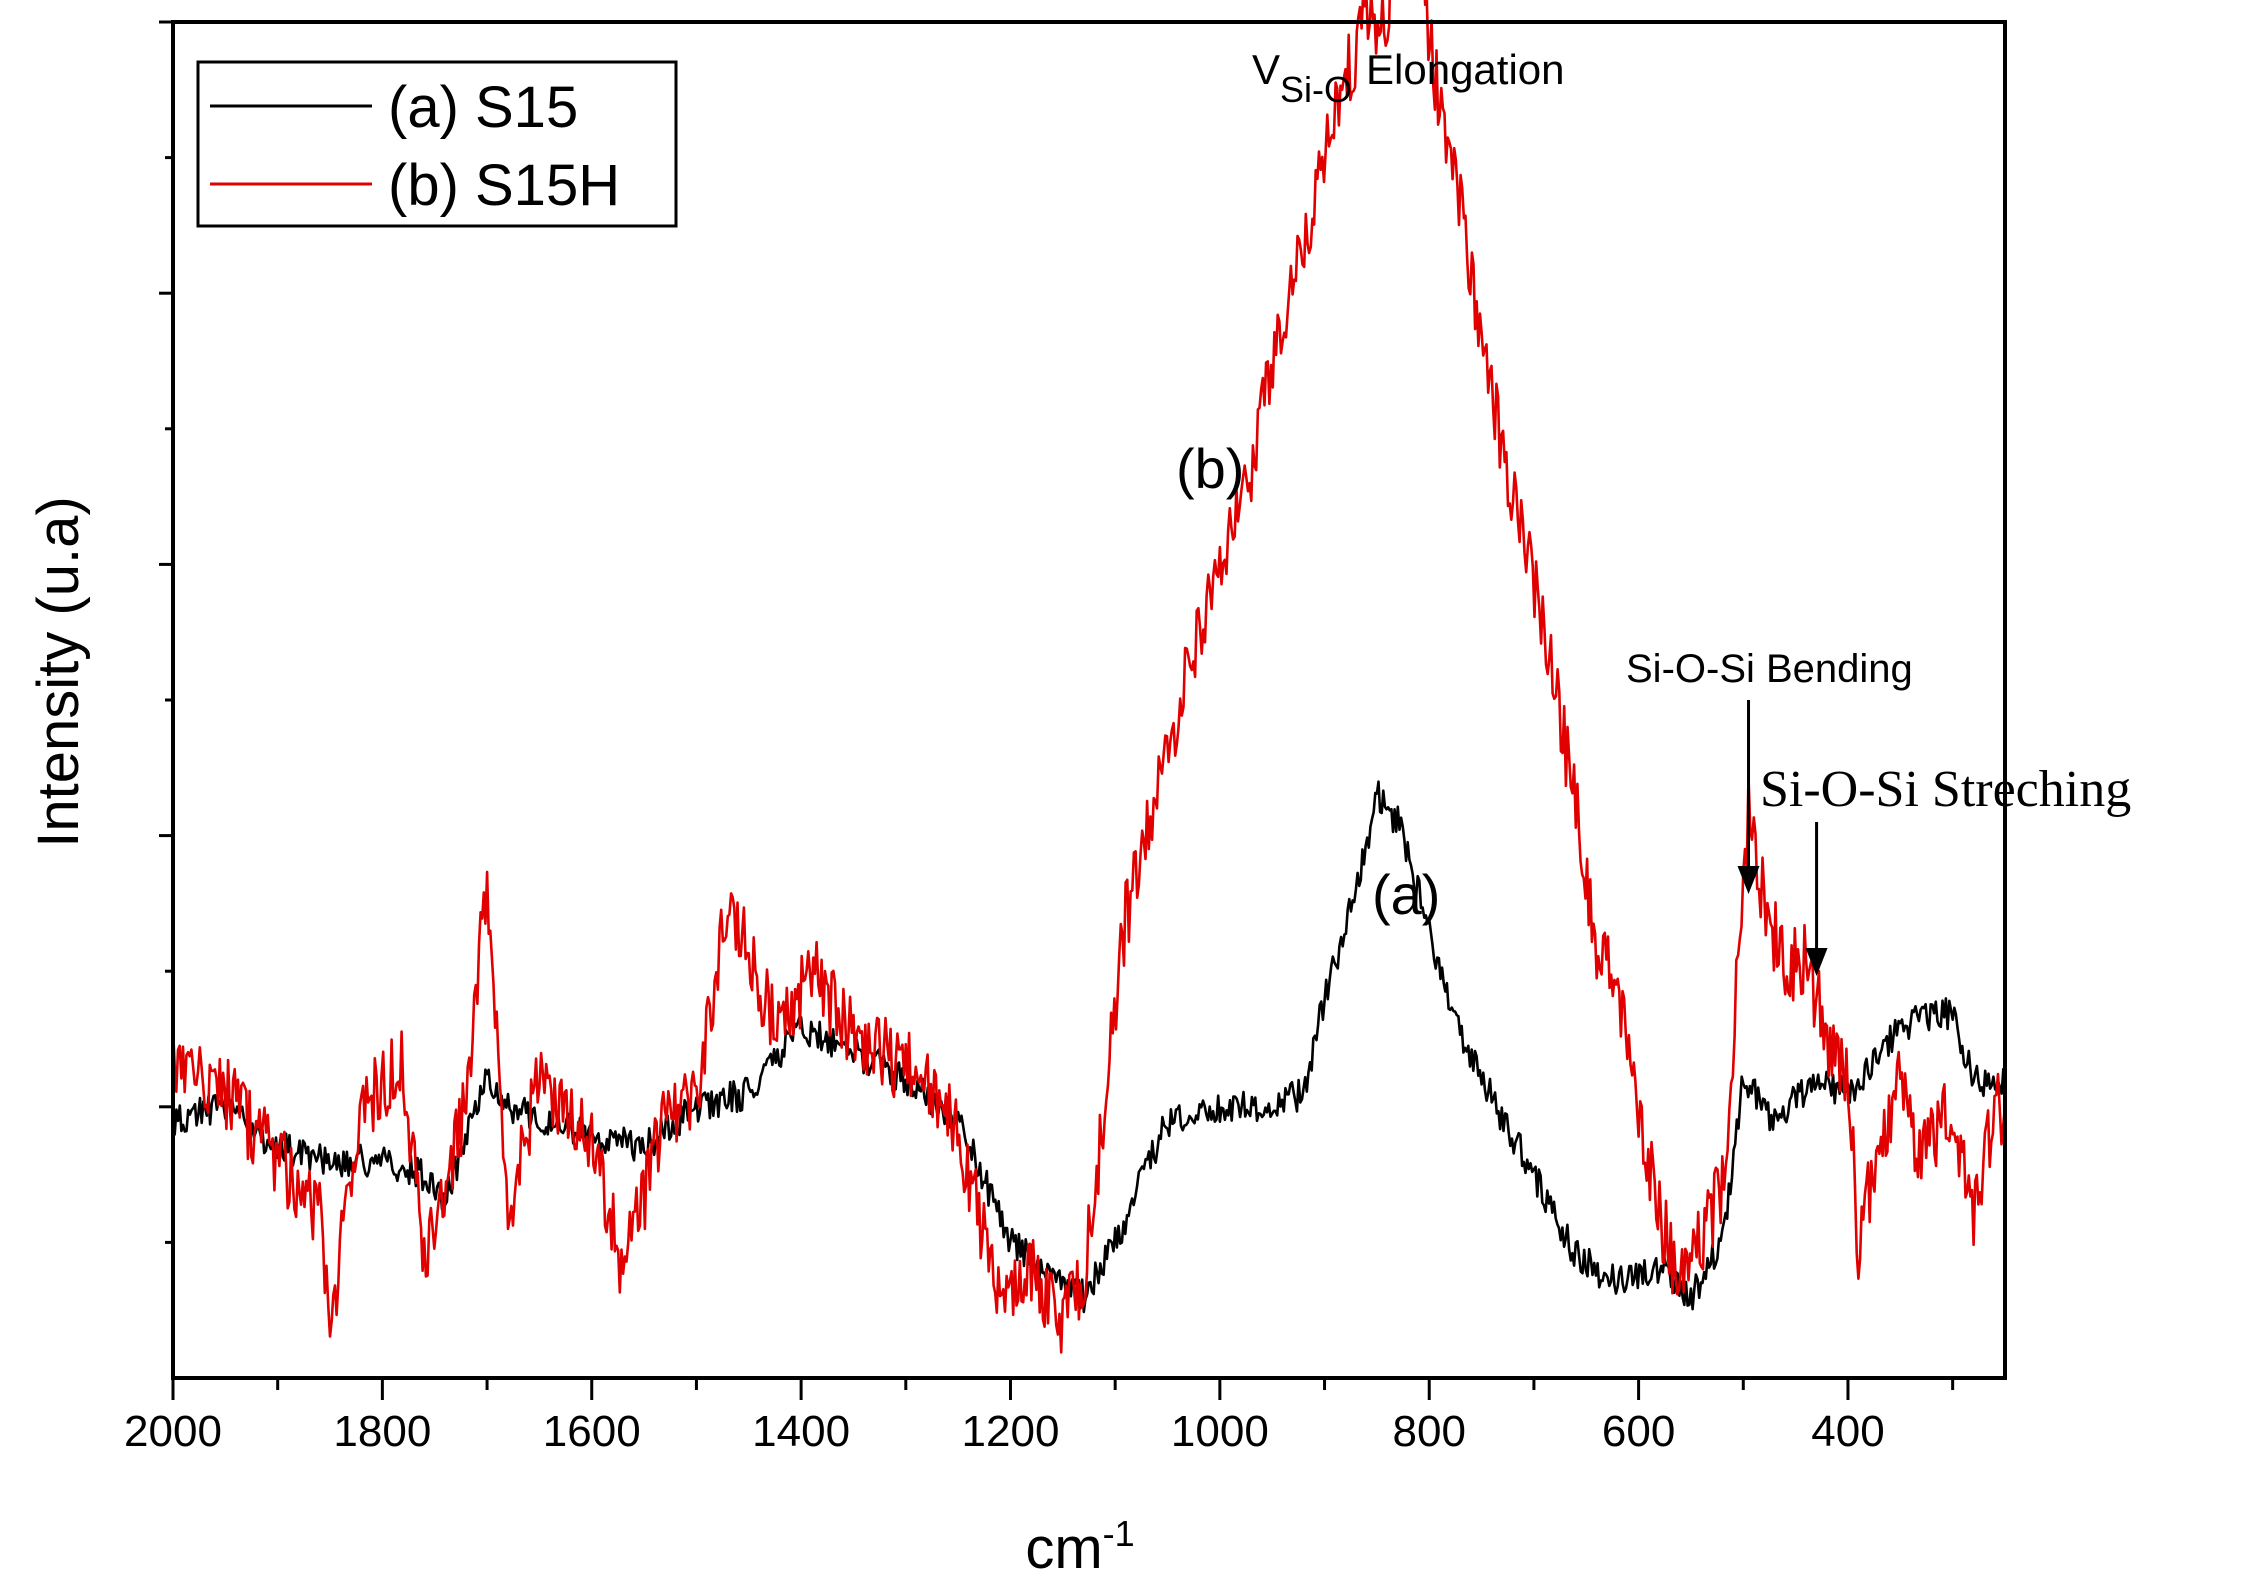  I want to click on x-tick-label-800: 800, so click(1429, 1431).